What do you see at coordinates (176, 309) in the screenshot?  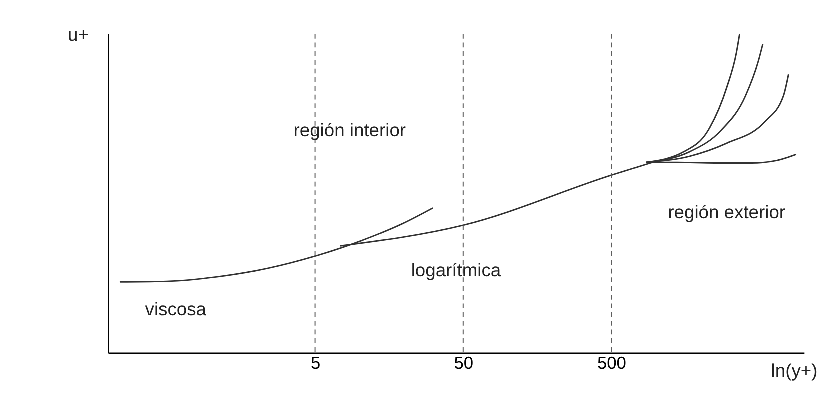 I see `annotation: viscosa` at bounding box center [176, 309].